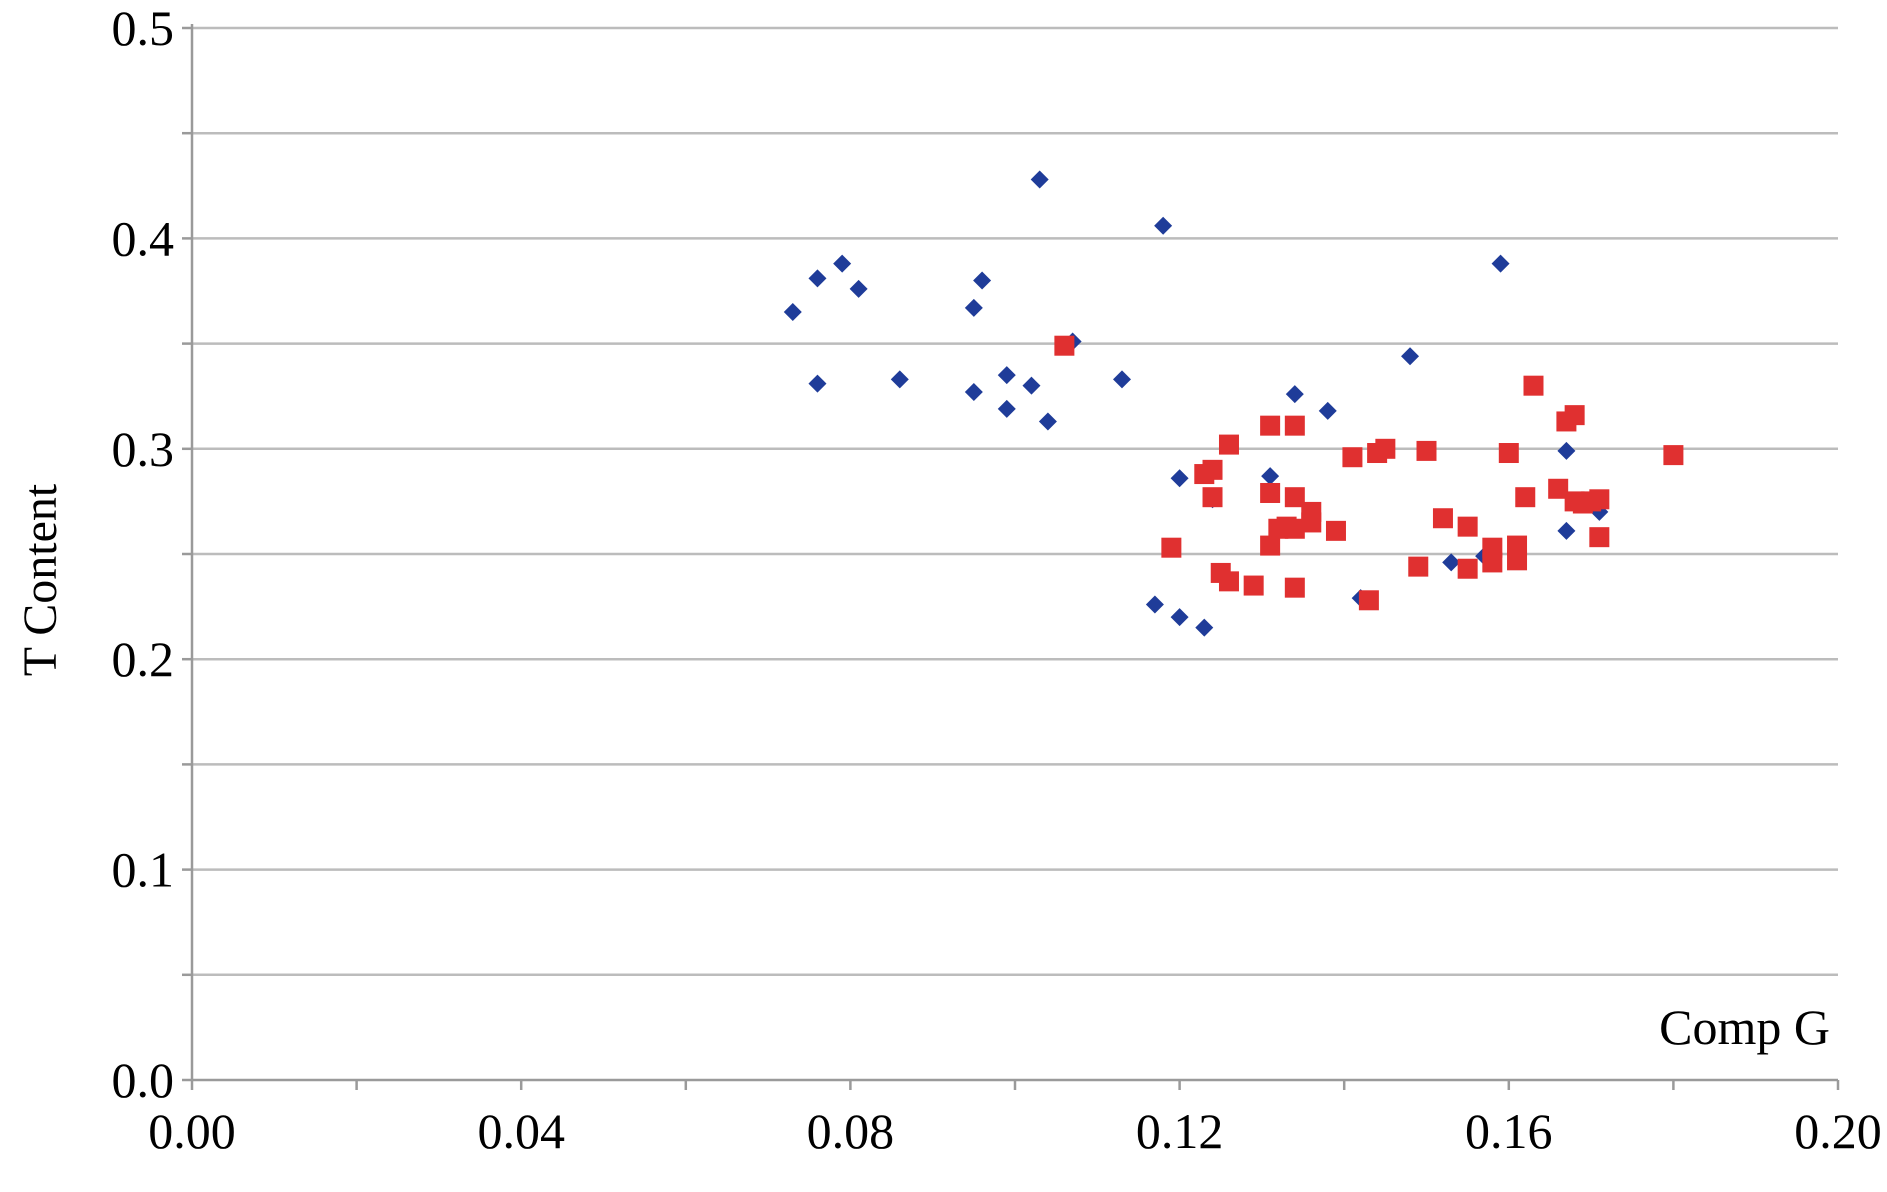 This screenshot has width=1887, height=1192. I want to click on y-tick-label: 0.4, so click(143, 238).